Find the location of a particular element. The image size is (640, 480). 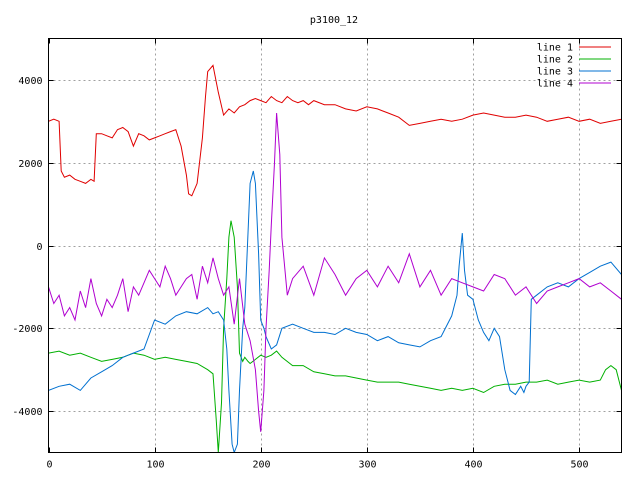

y-tick-label: 0 is located at coordinates (39, 247).